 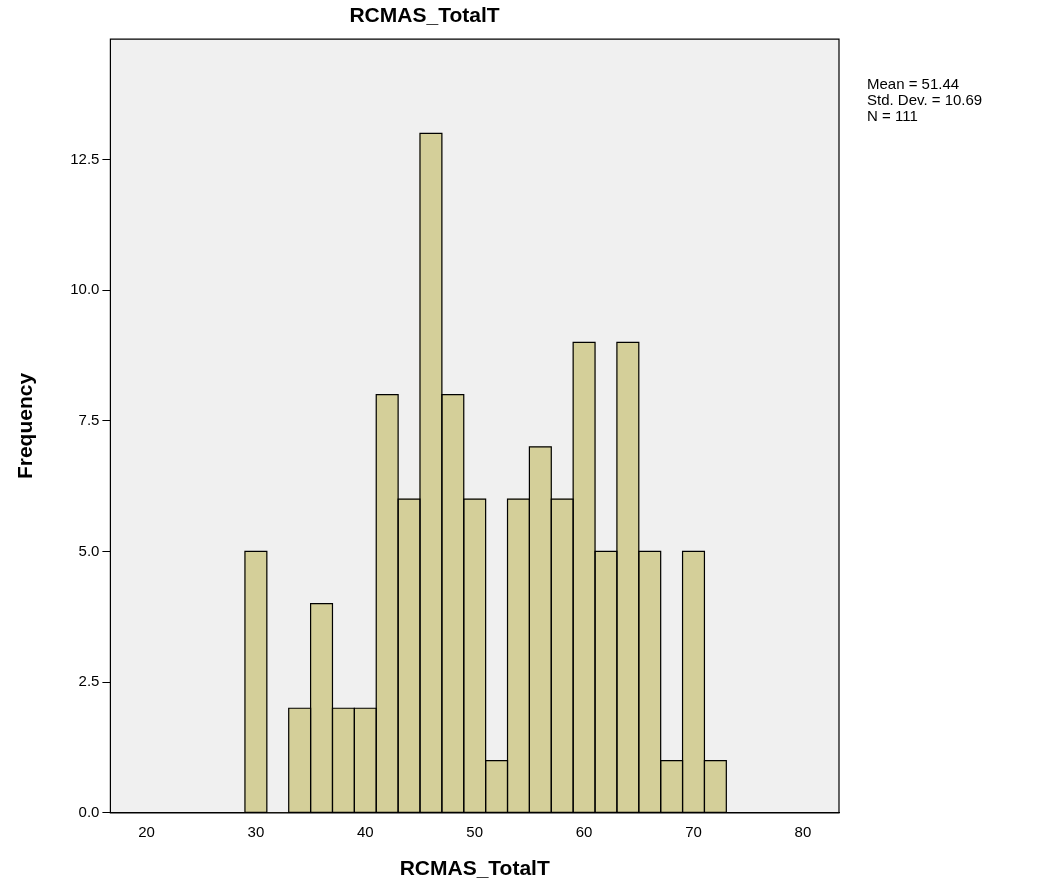 What do you see at coordinates (475, 831) in the screenshot?
I see `x-tick-label: 50` at bounding box center [475, 831].